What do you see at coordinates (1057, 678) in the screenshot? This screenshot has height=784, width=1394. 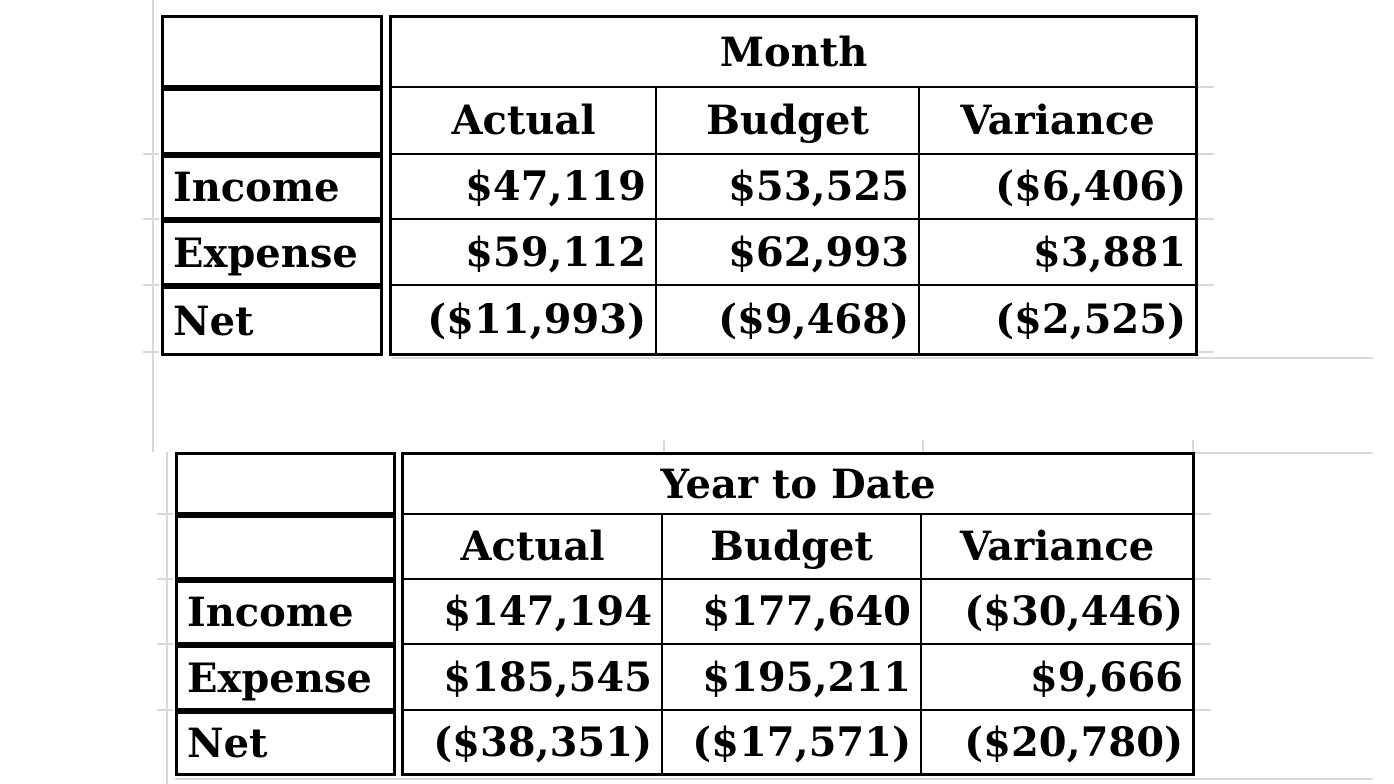 I see `value-cell-expense-variance: $9,666` at bounding box center [1057, 678].